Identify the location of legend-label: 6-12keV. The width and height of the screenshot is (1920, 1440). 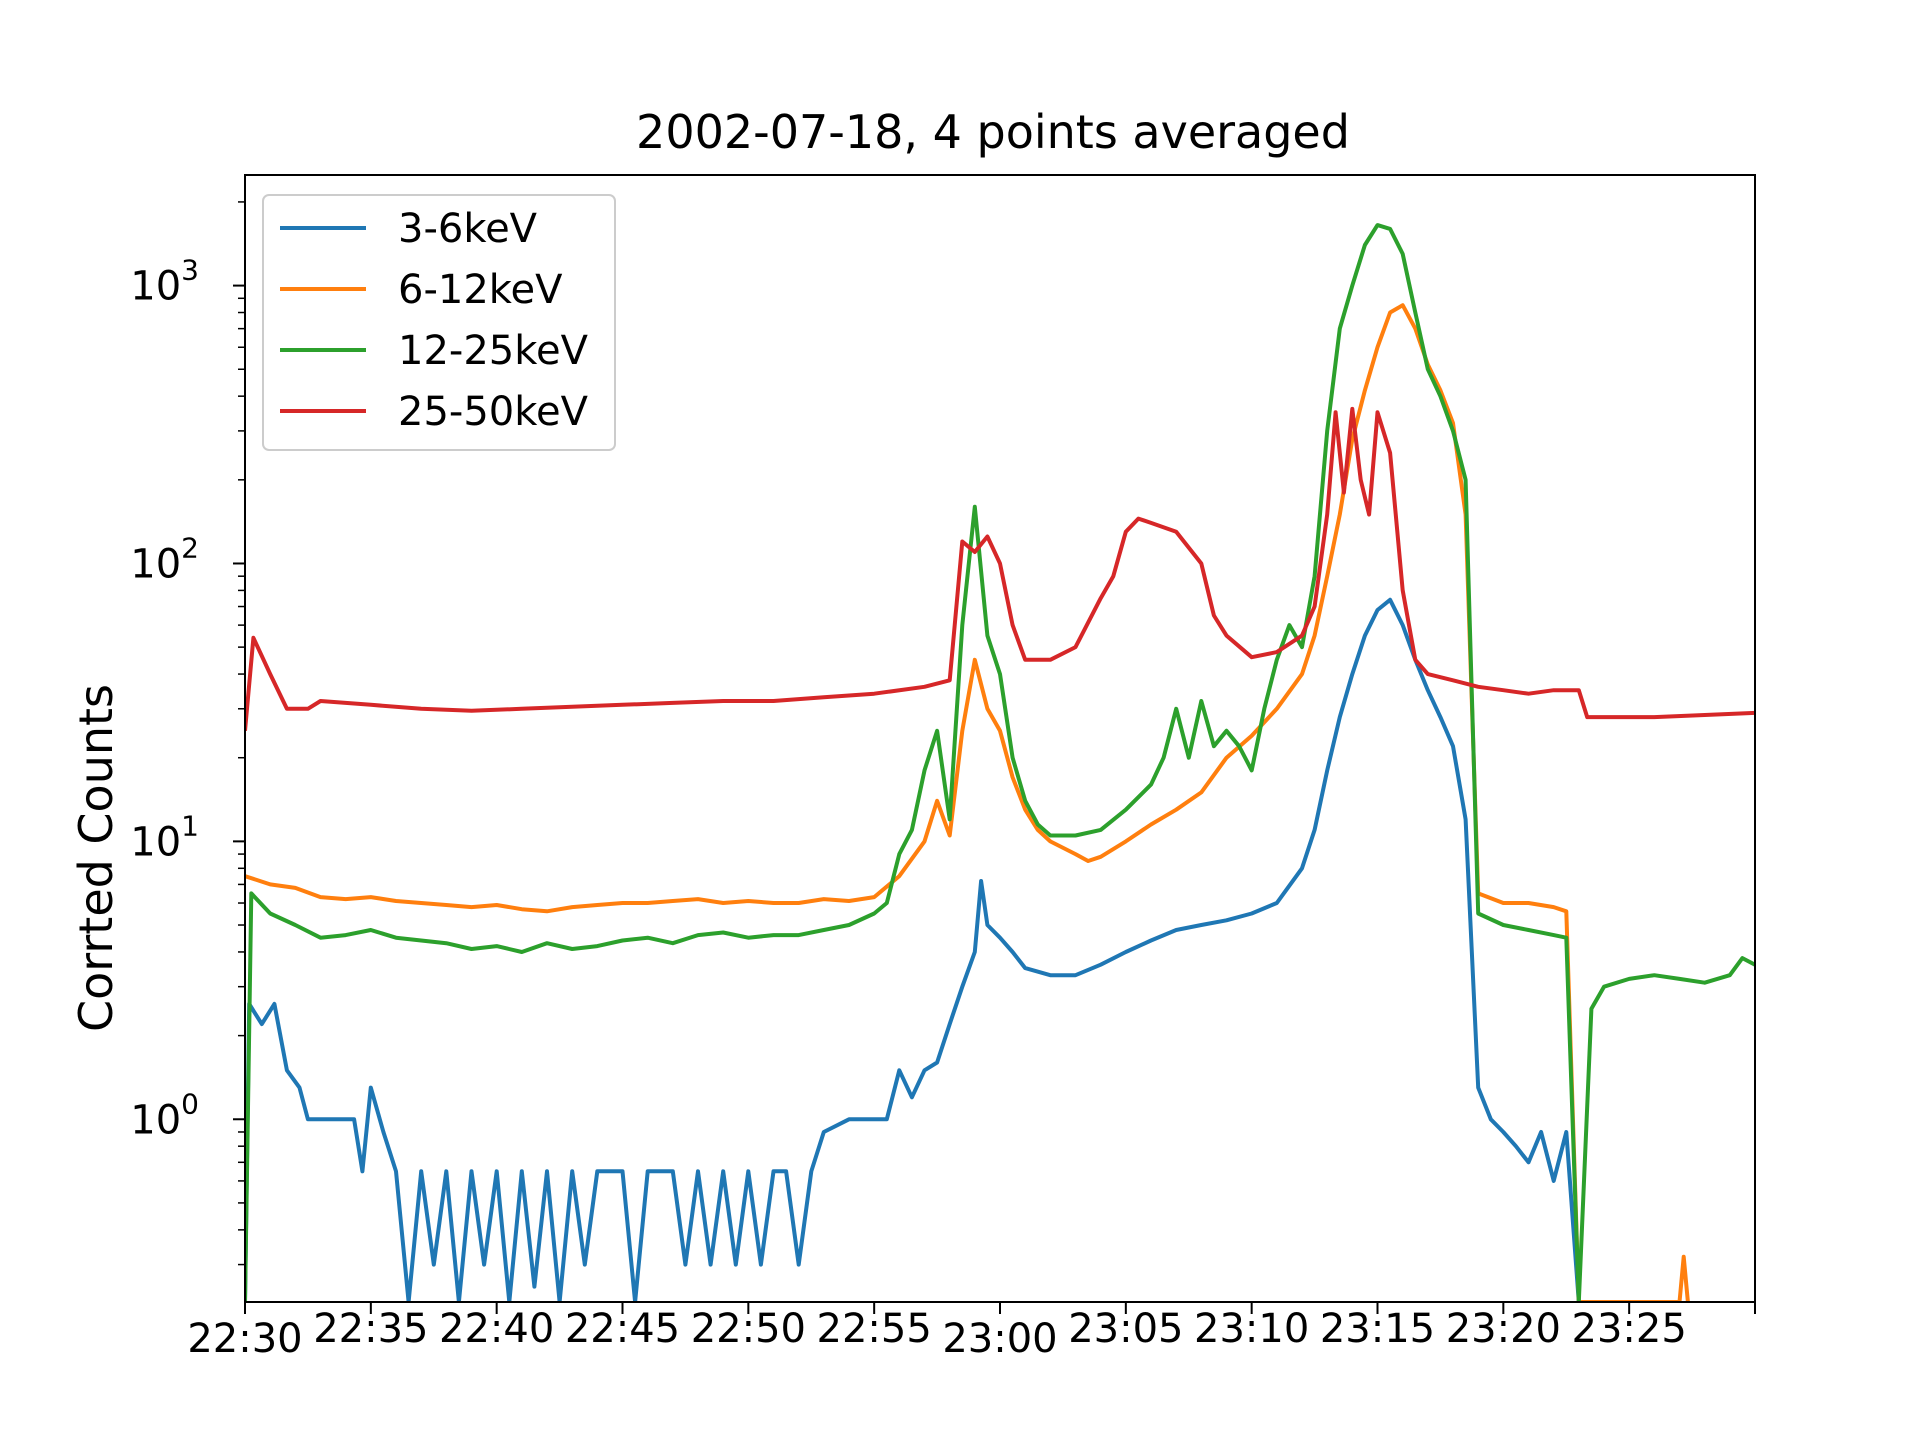
(480, 290).